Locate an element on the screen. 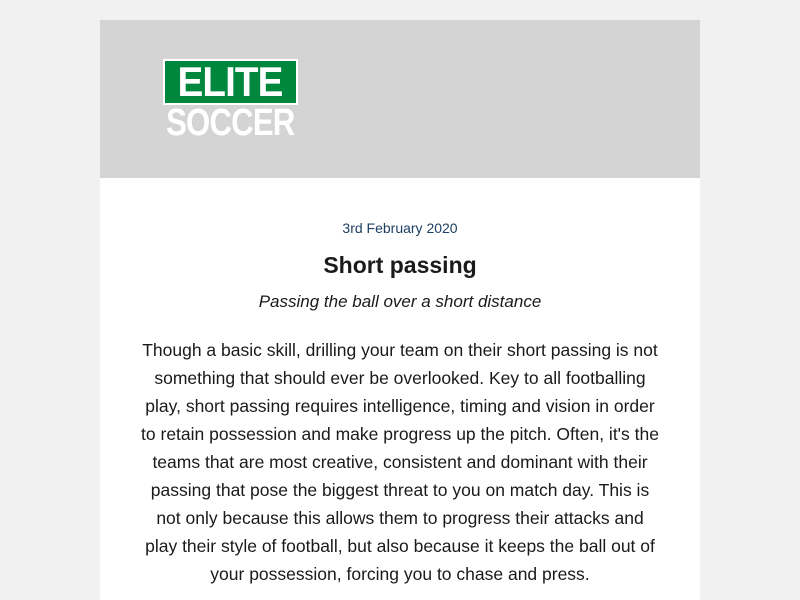 This screenshot has width=800, height=600. article-subtitle: Passing the ball over a short distance is located at coordinates (400, 301).